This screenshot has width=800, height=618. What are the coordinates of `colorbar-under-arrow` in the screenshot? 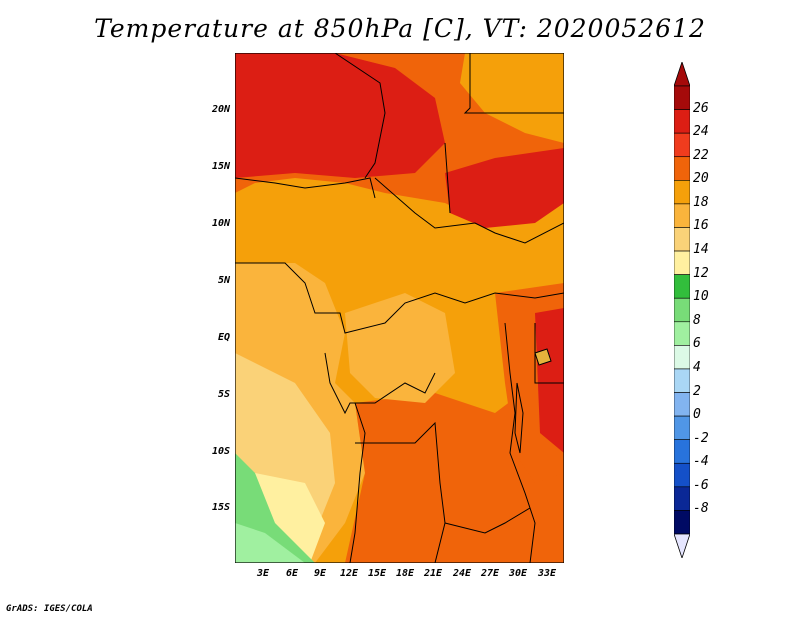 It's located at (682, 545).